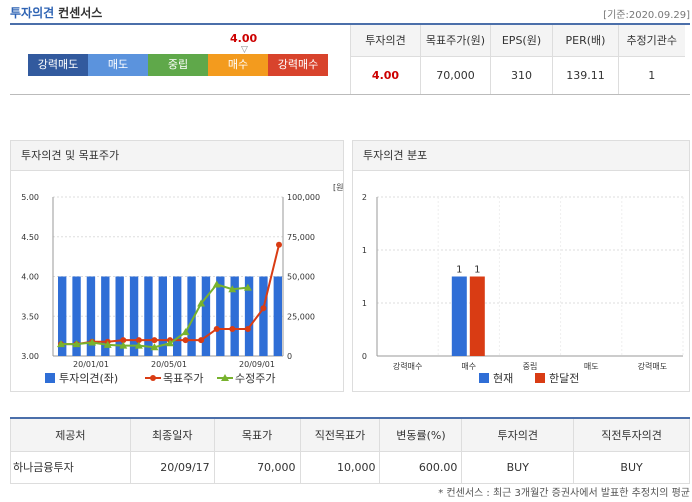 The height and width of the screenshot is (502, 692). I want to click on x-tick: 20/01/01, so click(91, 364).